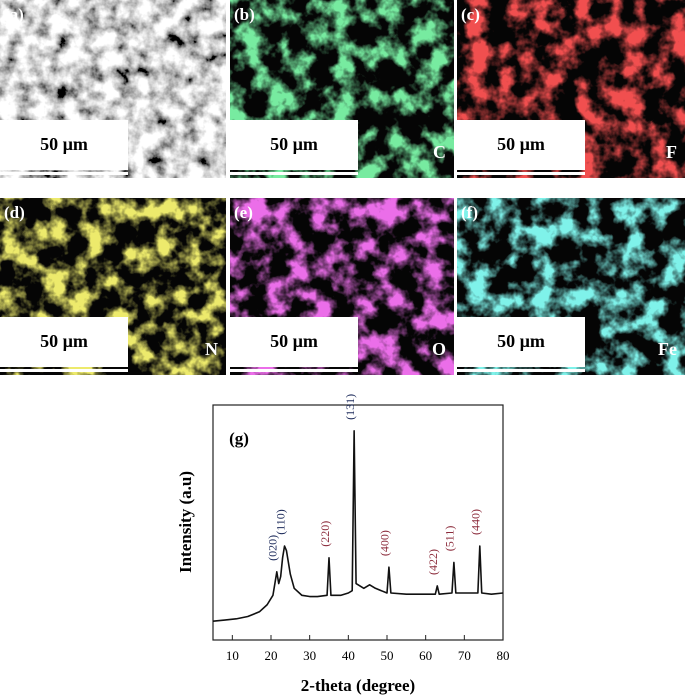 The width and height of the screenshot is (685, 700). I want to click on peak-label: (511), so click(450, 539).